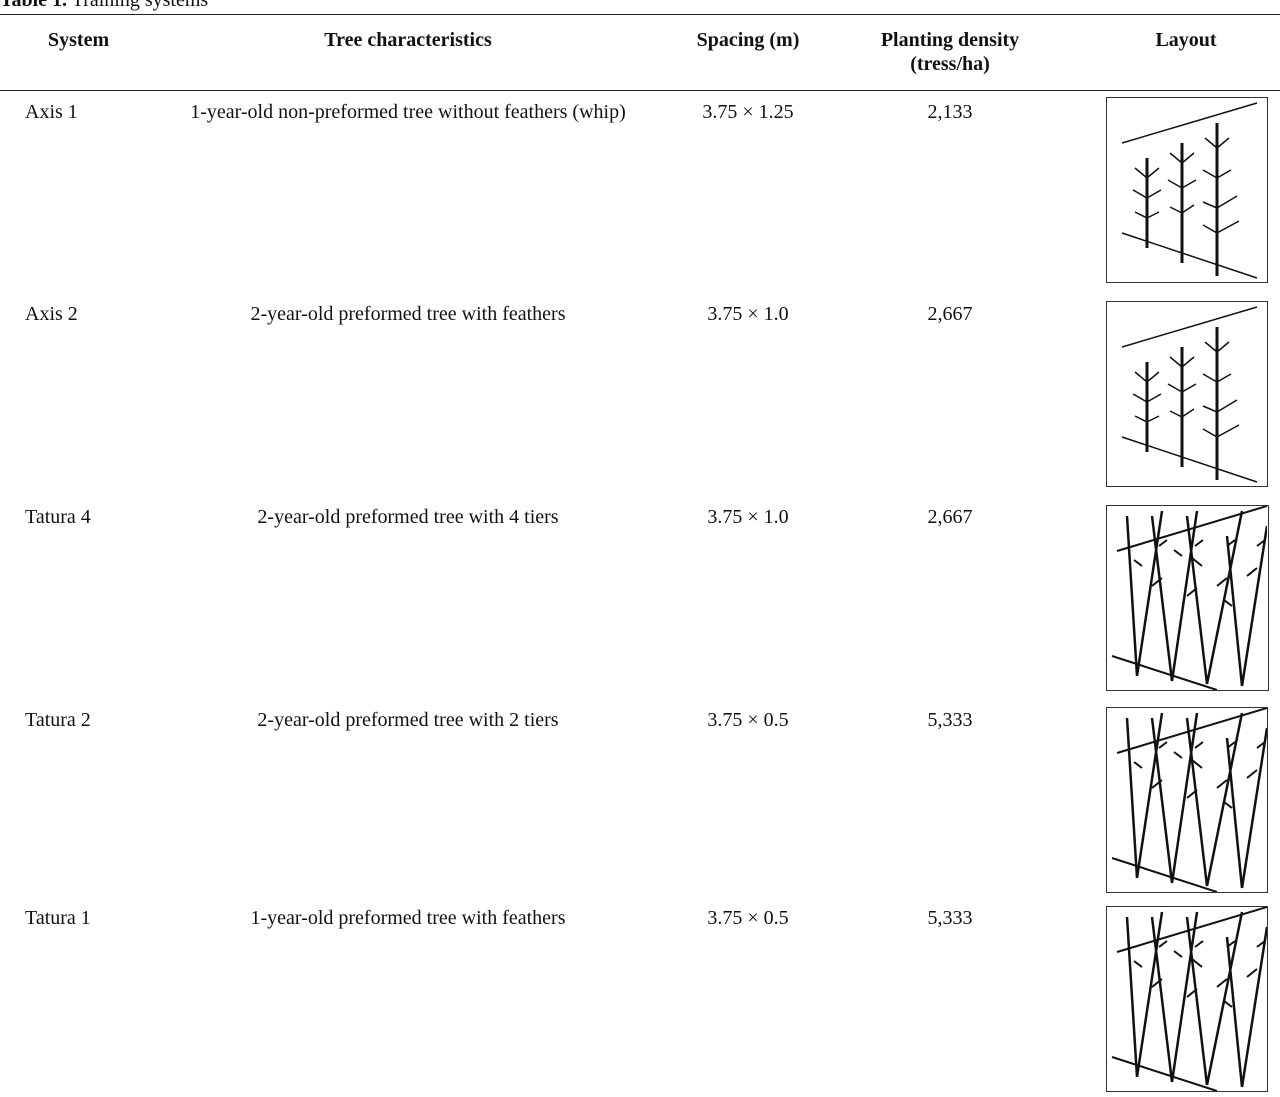  What do you see at coordinates (58, 918) in the screenshot?
I see `table-cell: Tatura 1` at bounding box center [58, 918].